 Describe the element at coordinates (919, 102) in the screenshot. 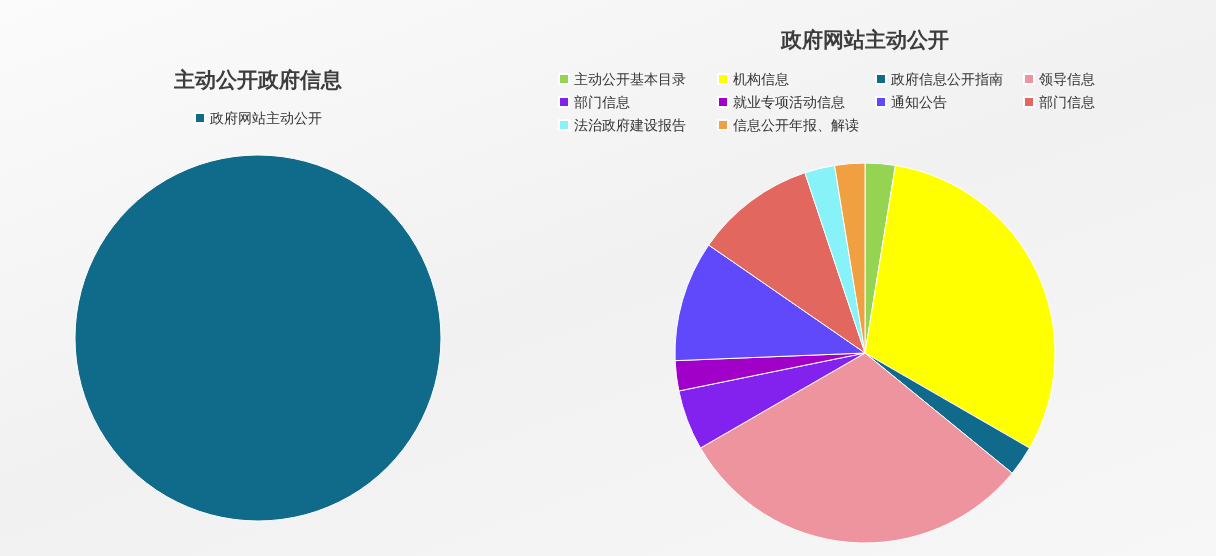

I see `legend-label: 通知公告` at that location.